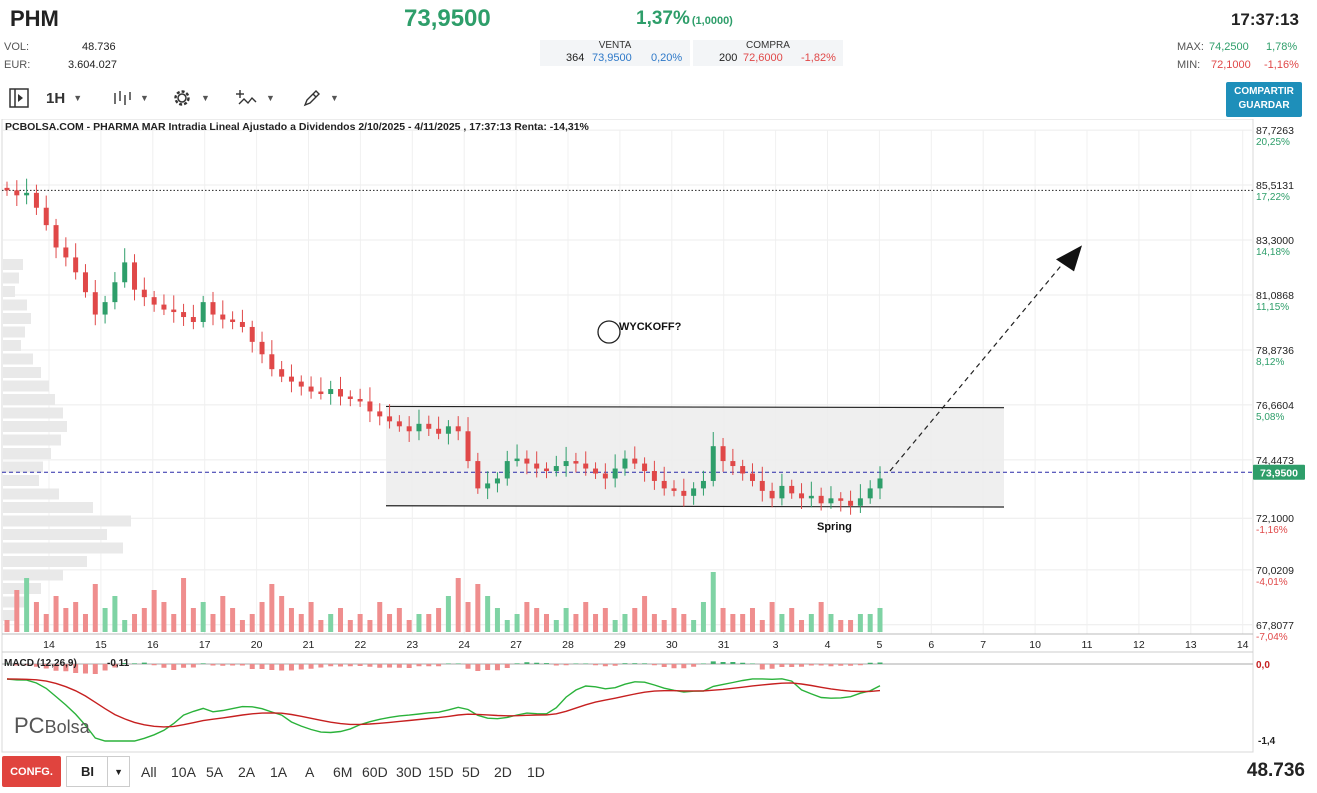 The width and height of the screenshot is (1317, 793). What do you see at coordinates (728, 58) in the screenshot?
I see `compra-qty: 200` at bounding box center [728, 58].